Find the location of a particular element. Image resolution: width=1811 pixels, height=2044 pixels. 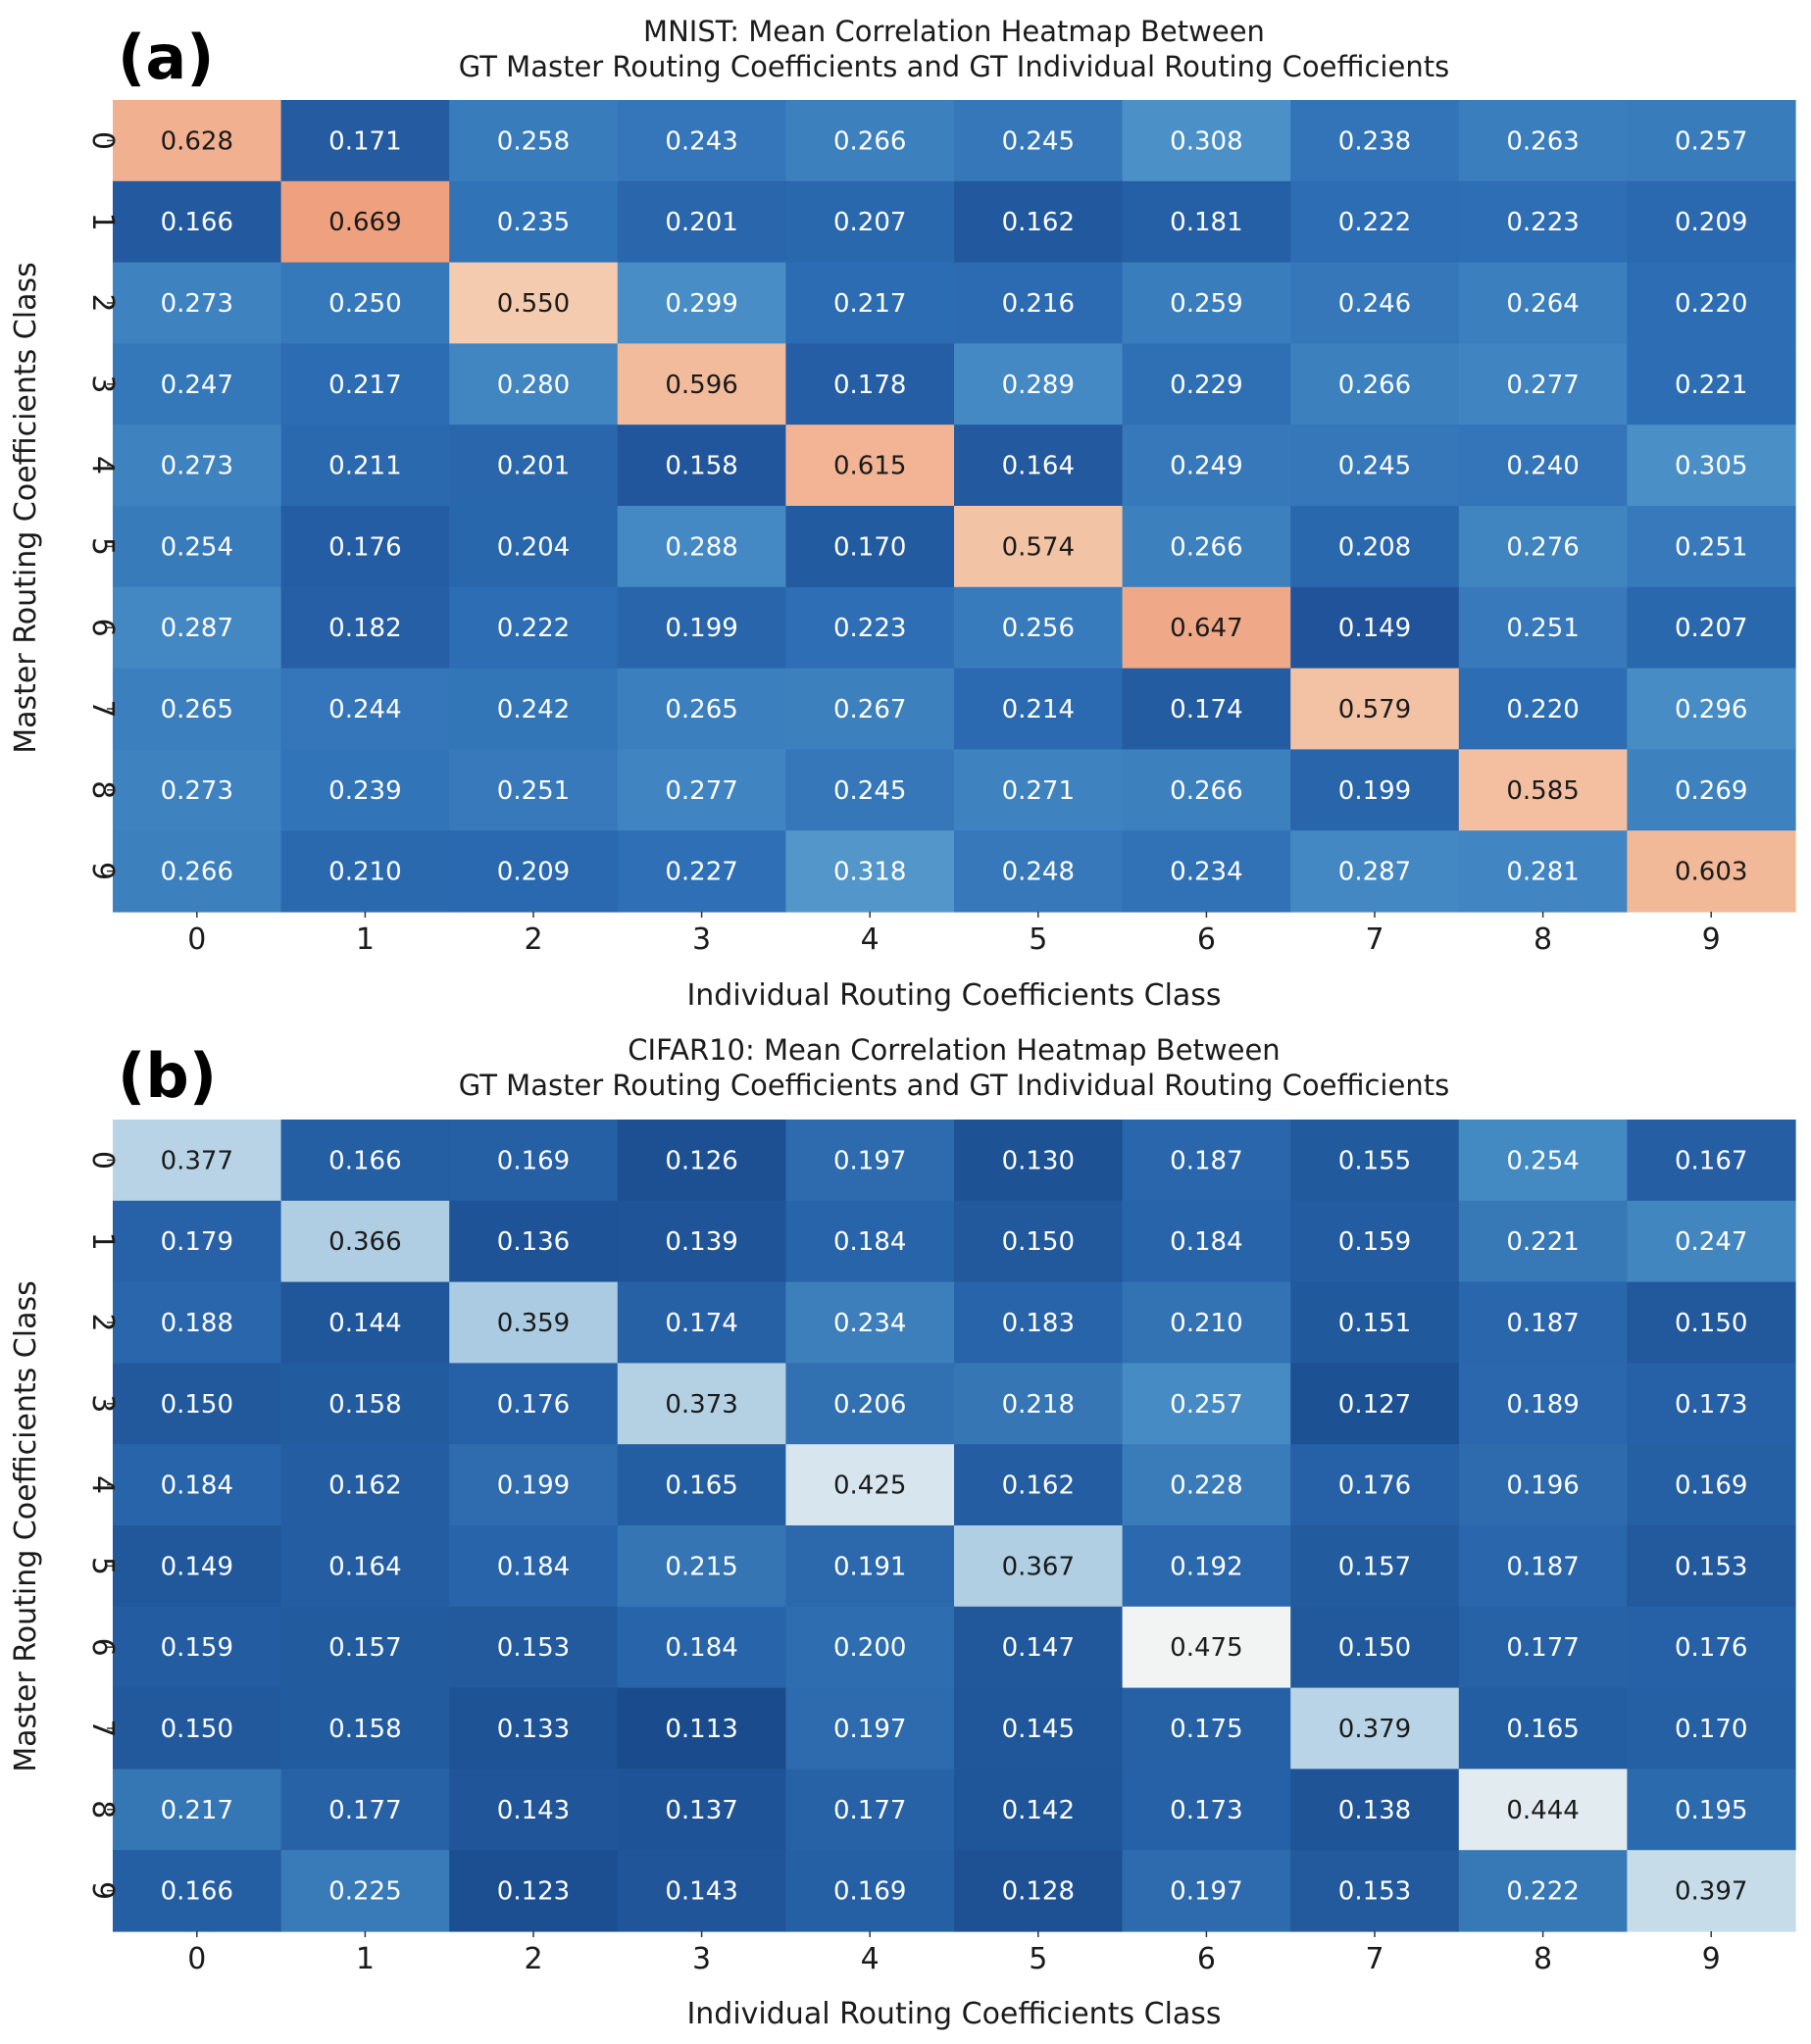

heatmap-cell-label: 0.250 is located at coordinates (364, 304).